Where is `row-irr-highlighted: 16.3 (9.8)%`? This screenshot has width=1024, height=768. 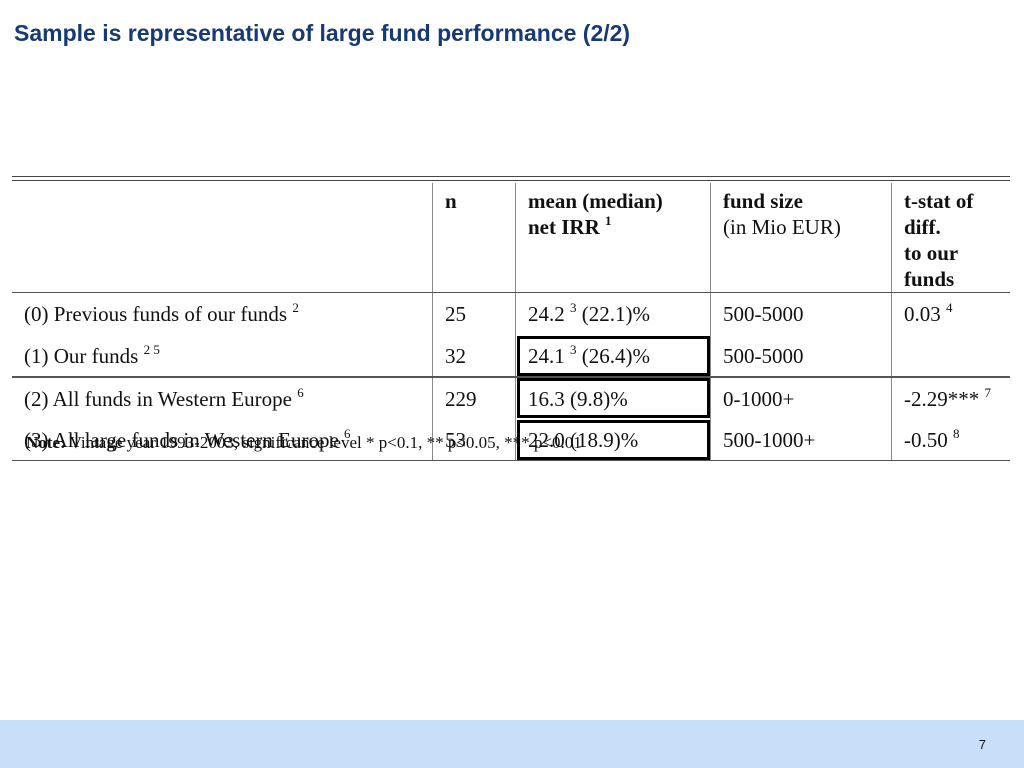
row-irr-highlighted: 16.3 (9.8)% is located at coordinates (613, 397).